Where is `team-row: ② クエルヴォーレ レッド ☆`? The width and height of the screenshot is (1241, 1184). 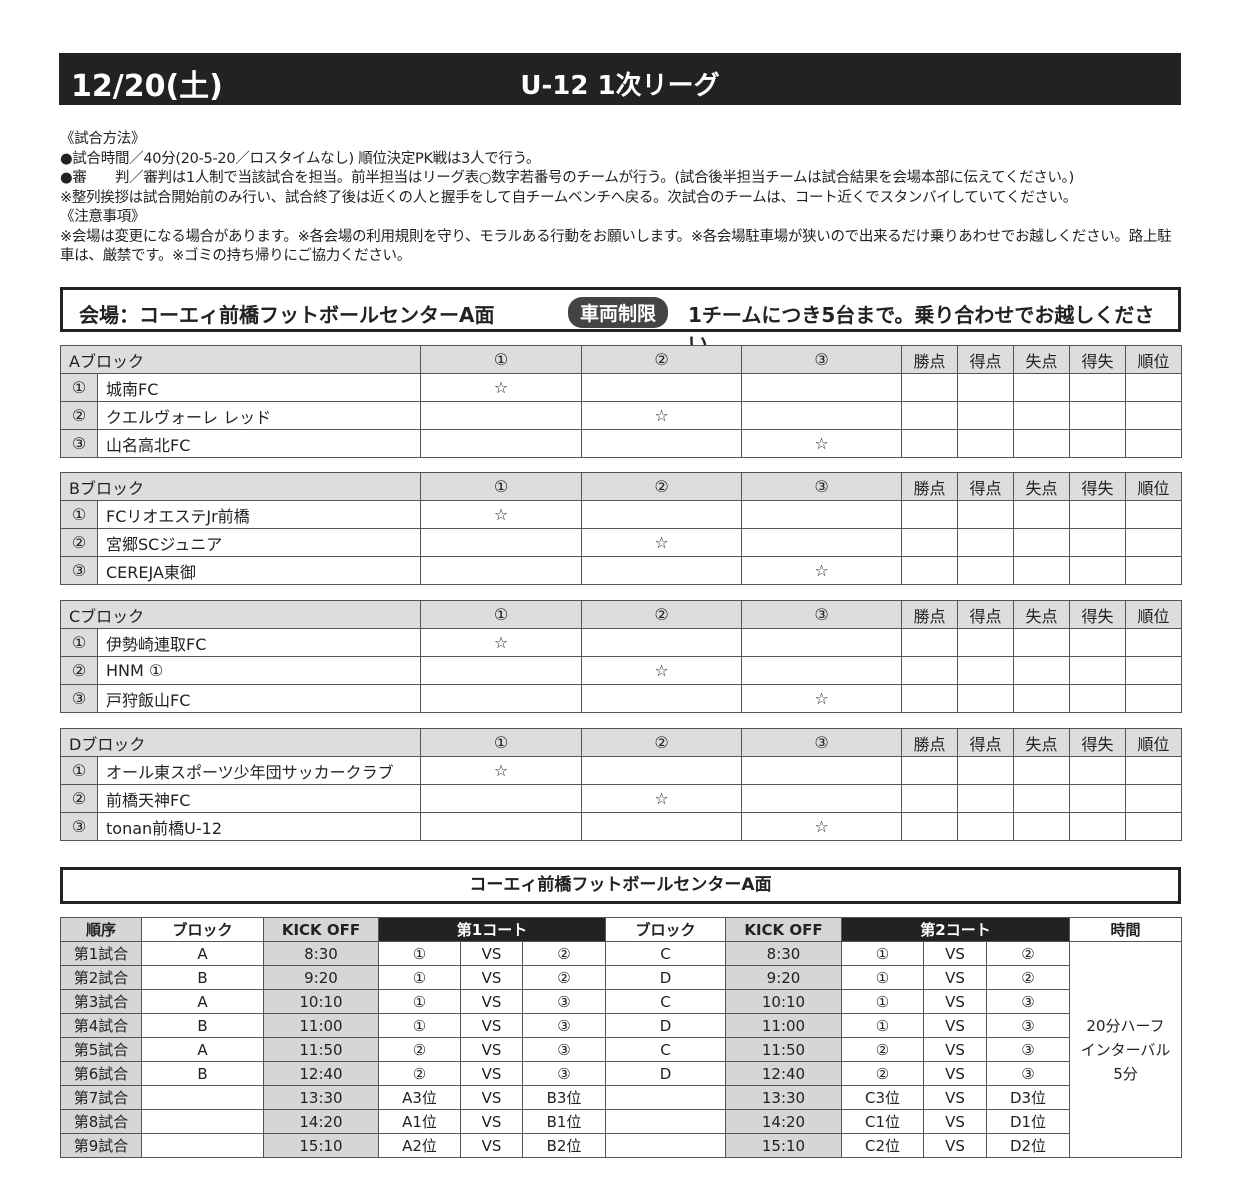 team-row: ② クエルヴォーレ レッド ☆ is located at coordinates (621, 415).